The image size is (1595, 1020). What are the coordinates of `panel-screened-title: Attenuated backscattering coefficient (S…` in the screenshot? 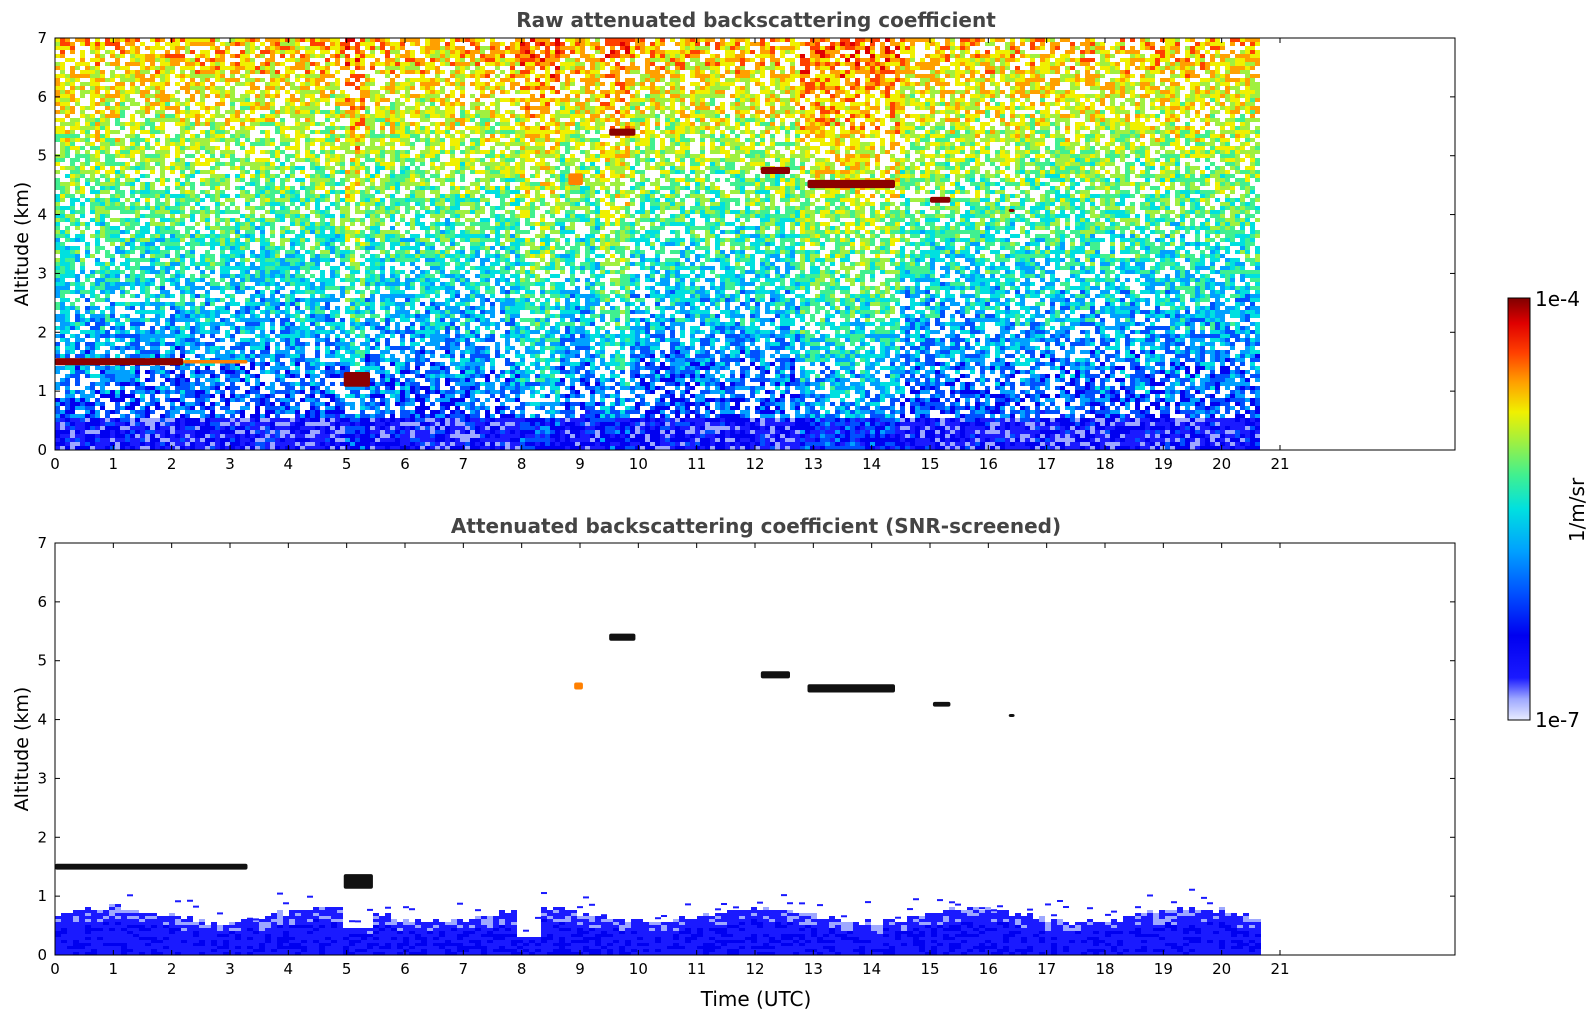 It's located at (756, 526).